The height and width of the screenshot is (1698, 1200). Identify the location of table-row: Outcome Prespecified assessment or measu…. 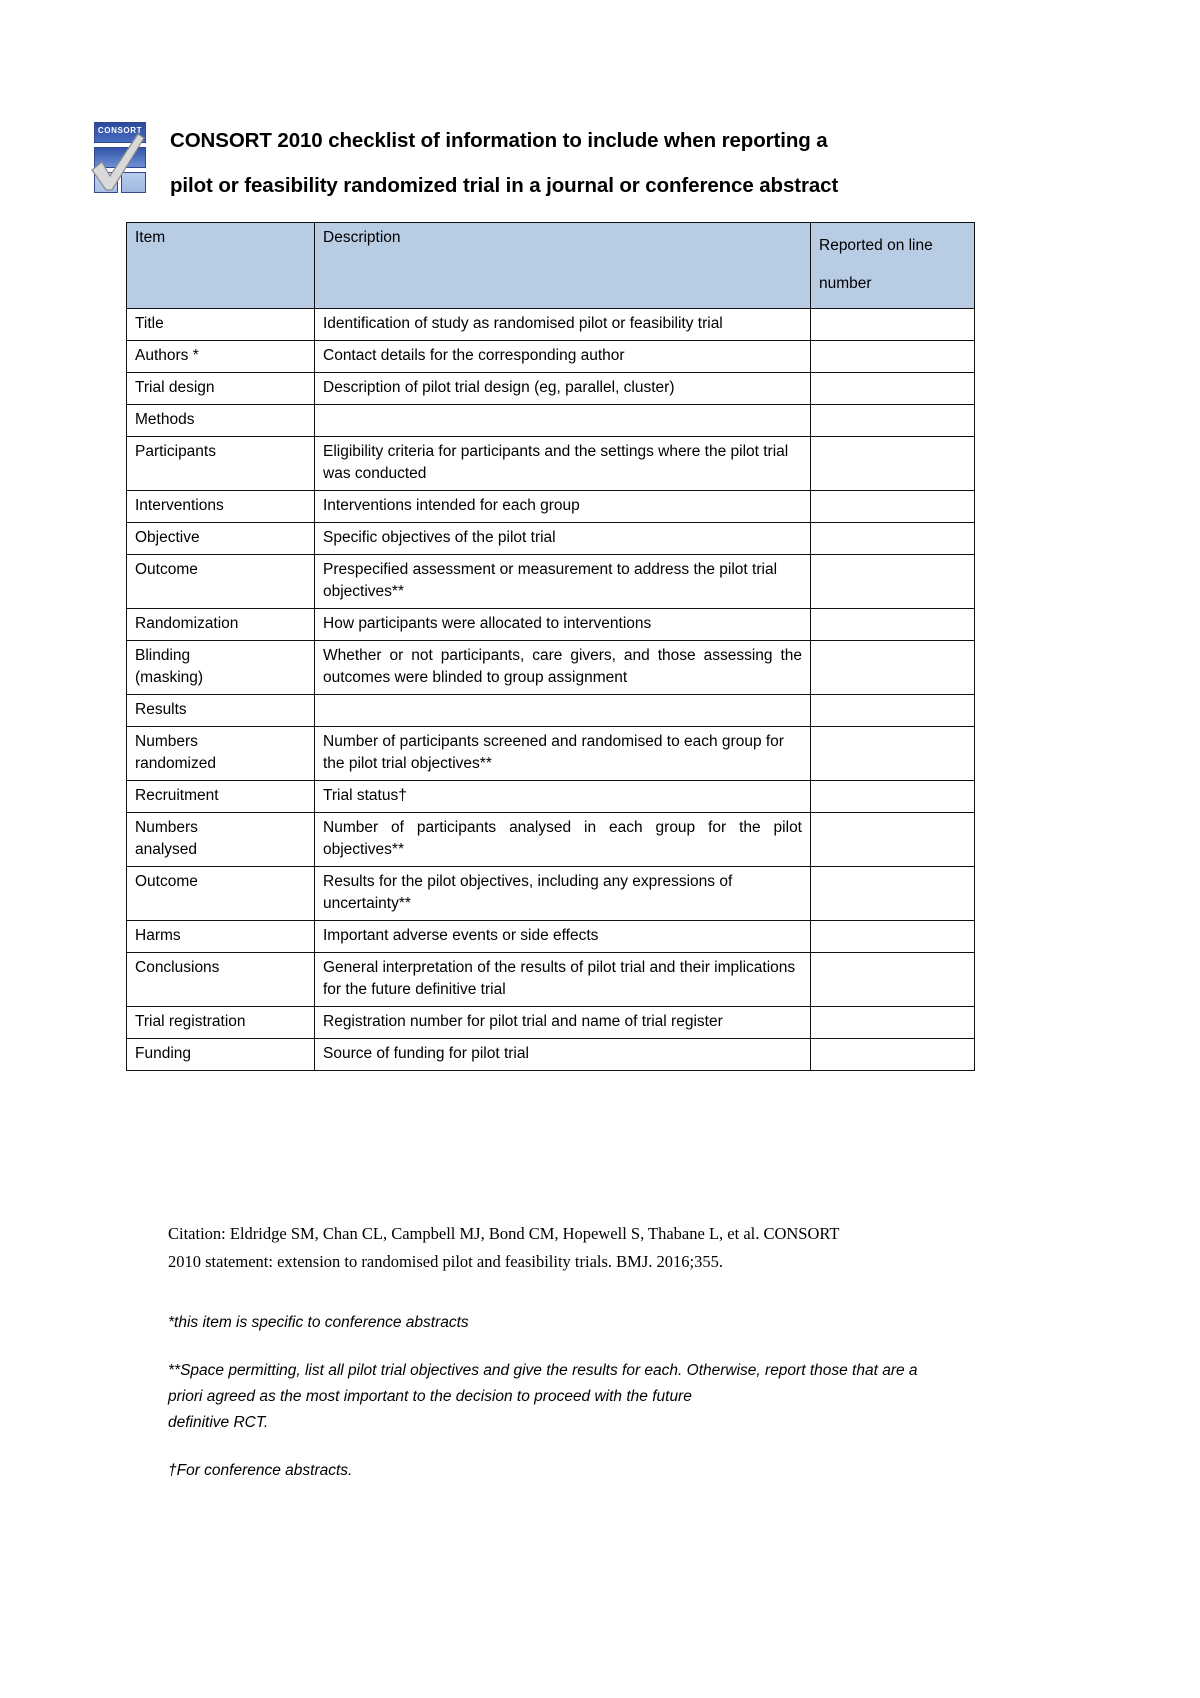
(550, 581).